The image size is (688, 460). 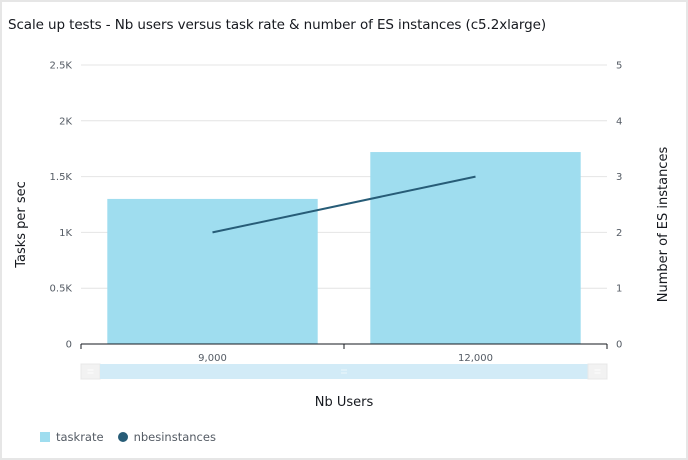 I want to click on square-swatch-icon, so click(x=45, y=437).